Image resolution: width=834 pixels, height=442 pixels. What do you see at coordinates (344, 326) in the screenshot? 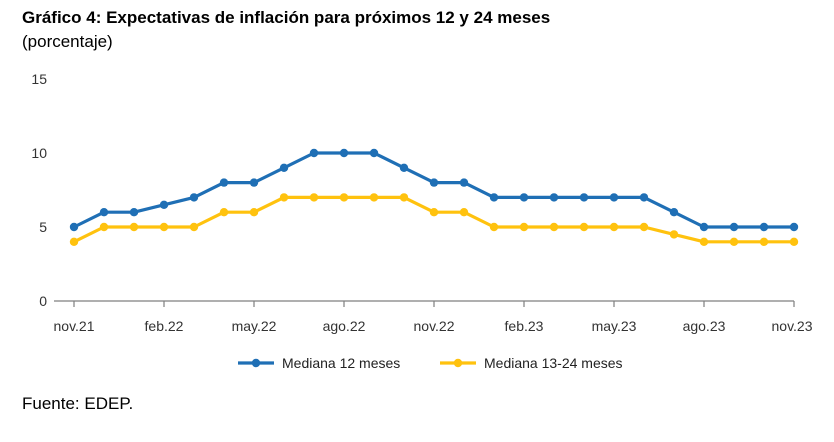
I see `x-tick-label: ago.22` at bounding box center [344, 326].